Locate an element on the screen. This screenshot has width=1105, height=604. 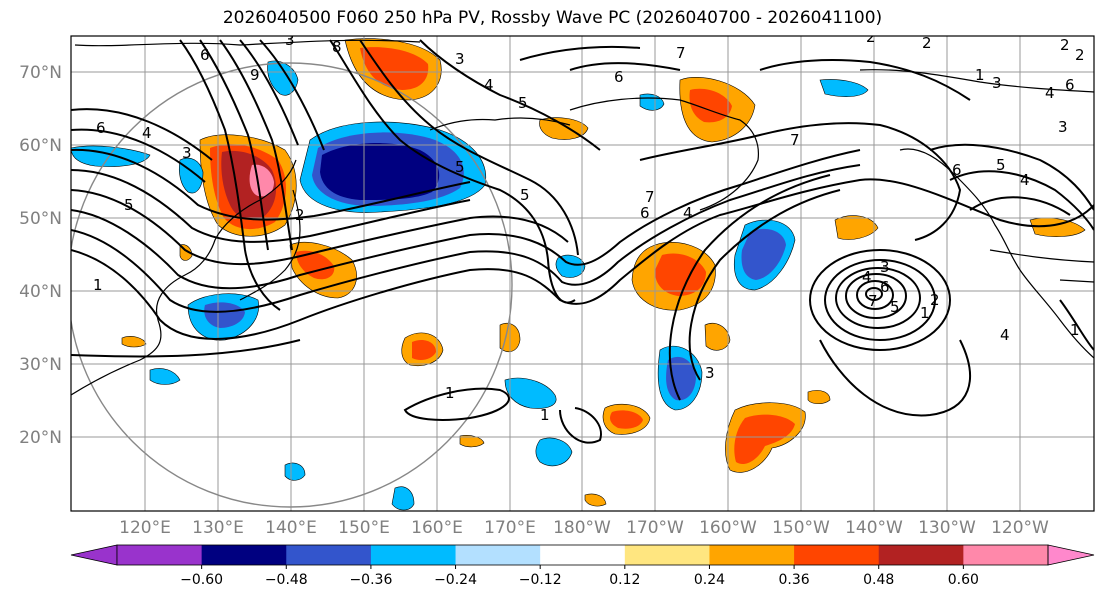
colorbar-border is located at coordinates (582, 555).